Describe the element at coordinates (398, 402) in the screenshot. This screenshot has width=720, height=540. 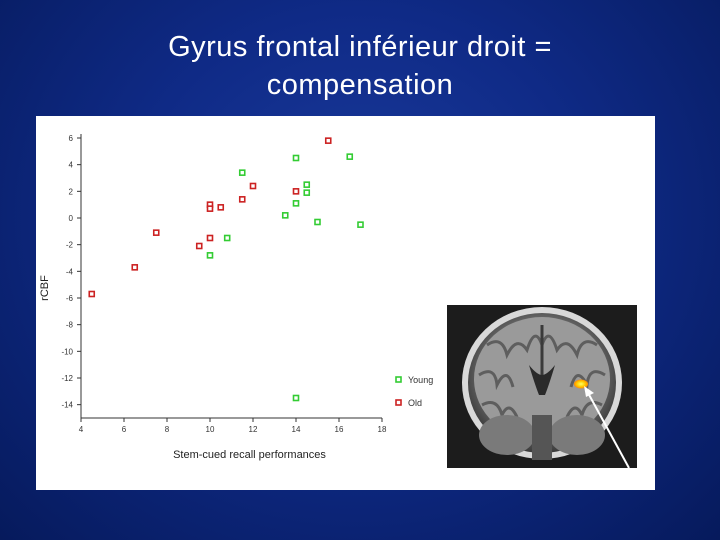
I see `legend-marker-old` at that location.